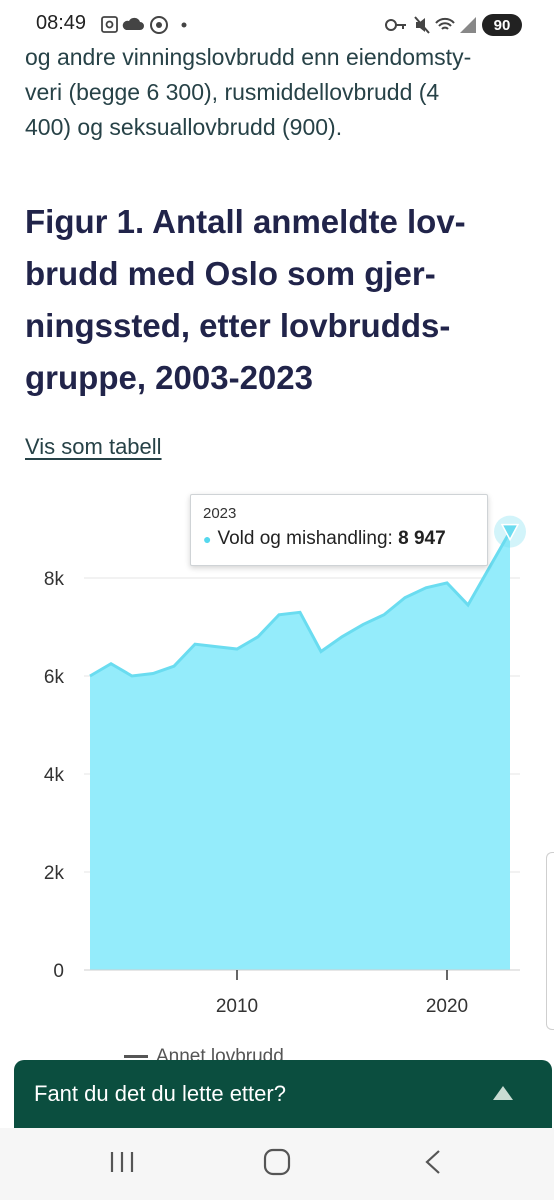  I want to click on x-tick-label: 2020, so click(447, 1006).